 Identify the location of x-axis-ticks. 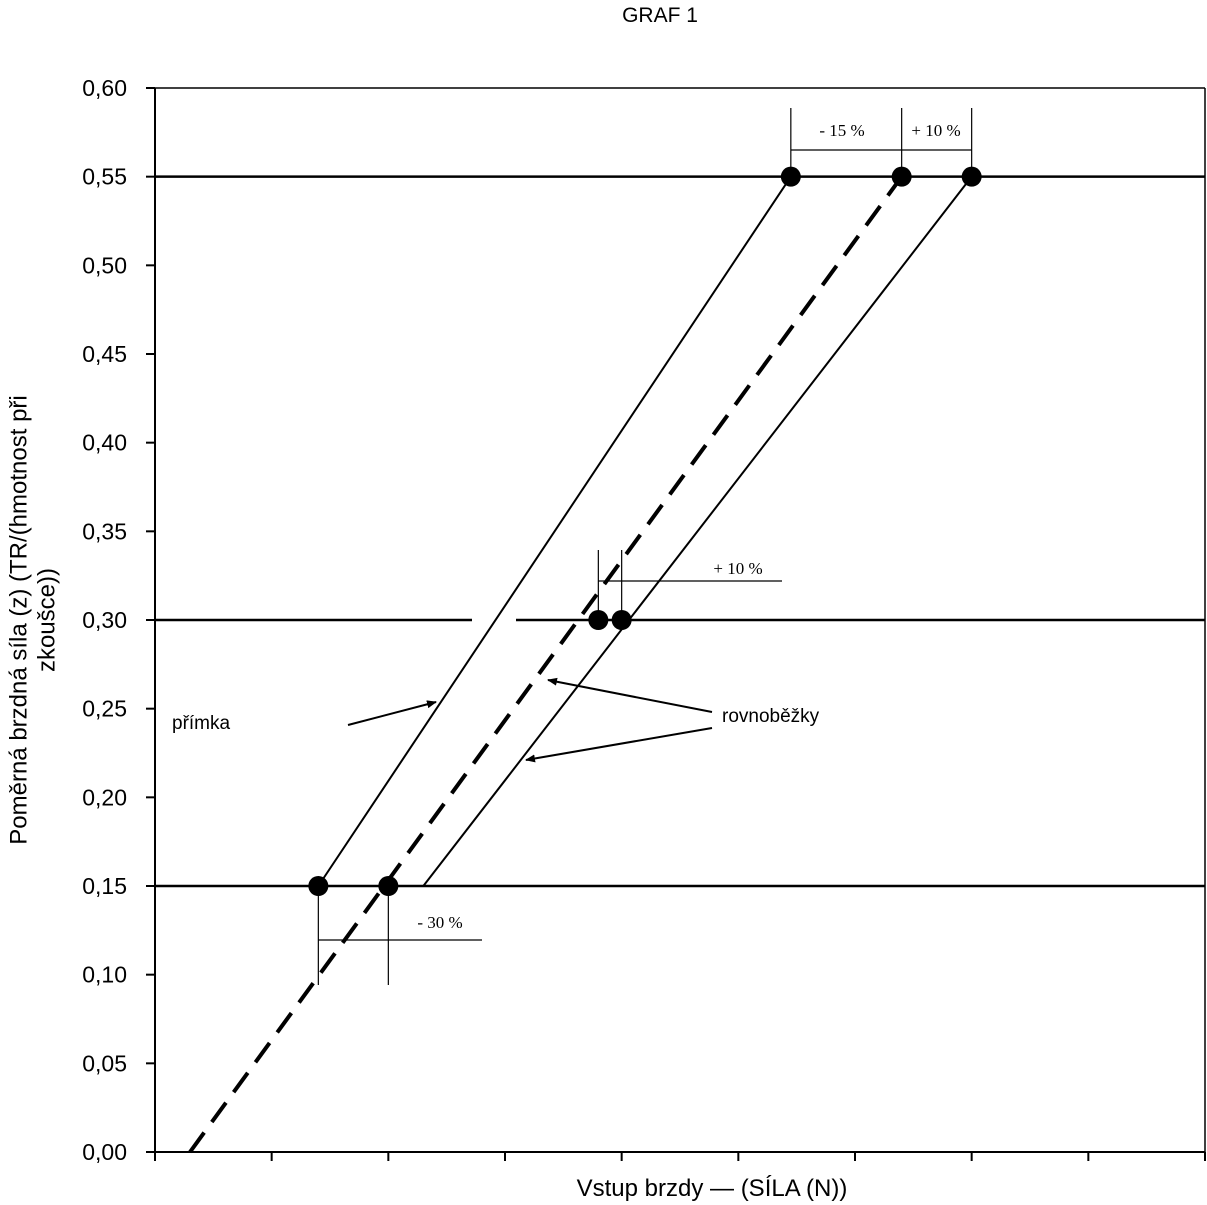
(680, 1156).